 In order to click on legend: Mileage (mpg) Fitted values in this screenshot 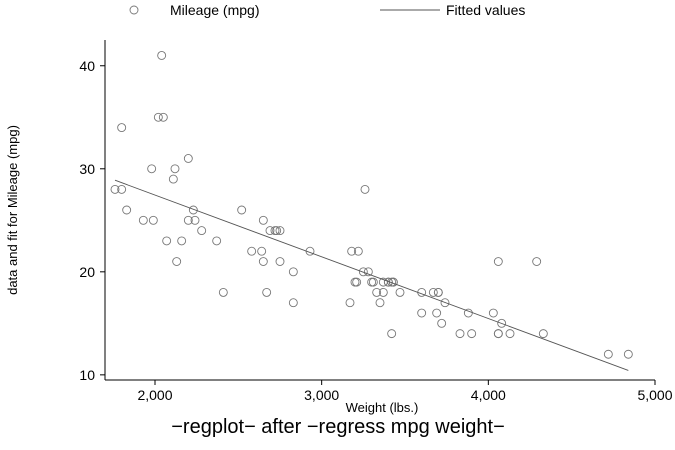, I will do `click(327, 10)`.